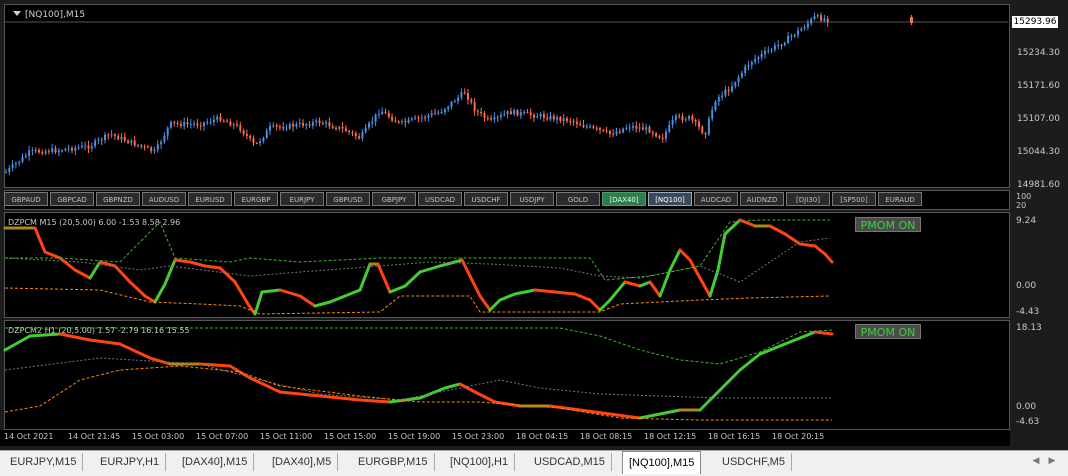  Describe the element at coordinates (1052, 461) in the screenshot. I see `tab-scroll-right-icon: ▶` at that location.